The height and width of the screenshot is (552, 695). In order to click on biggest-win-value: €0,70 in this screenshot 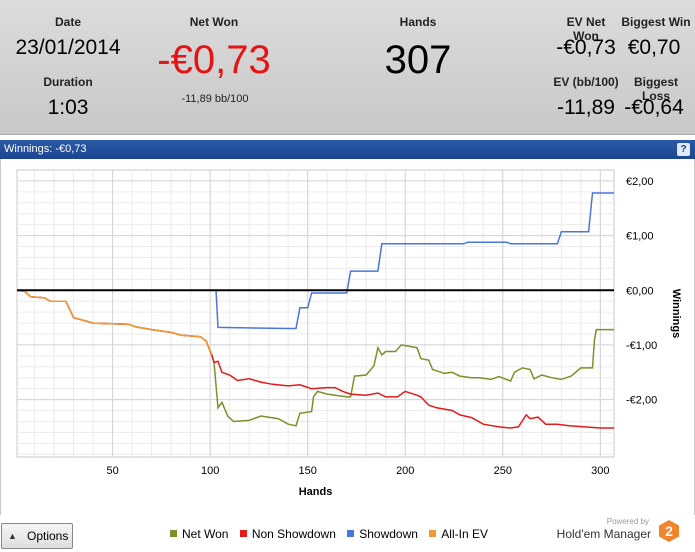, I will do `click(654, 47)`.